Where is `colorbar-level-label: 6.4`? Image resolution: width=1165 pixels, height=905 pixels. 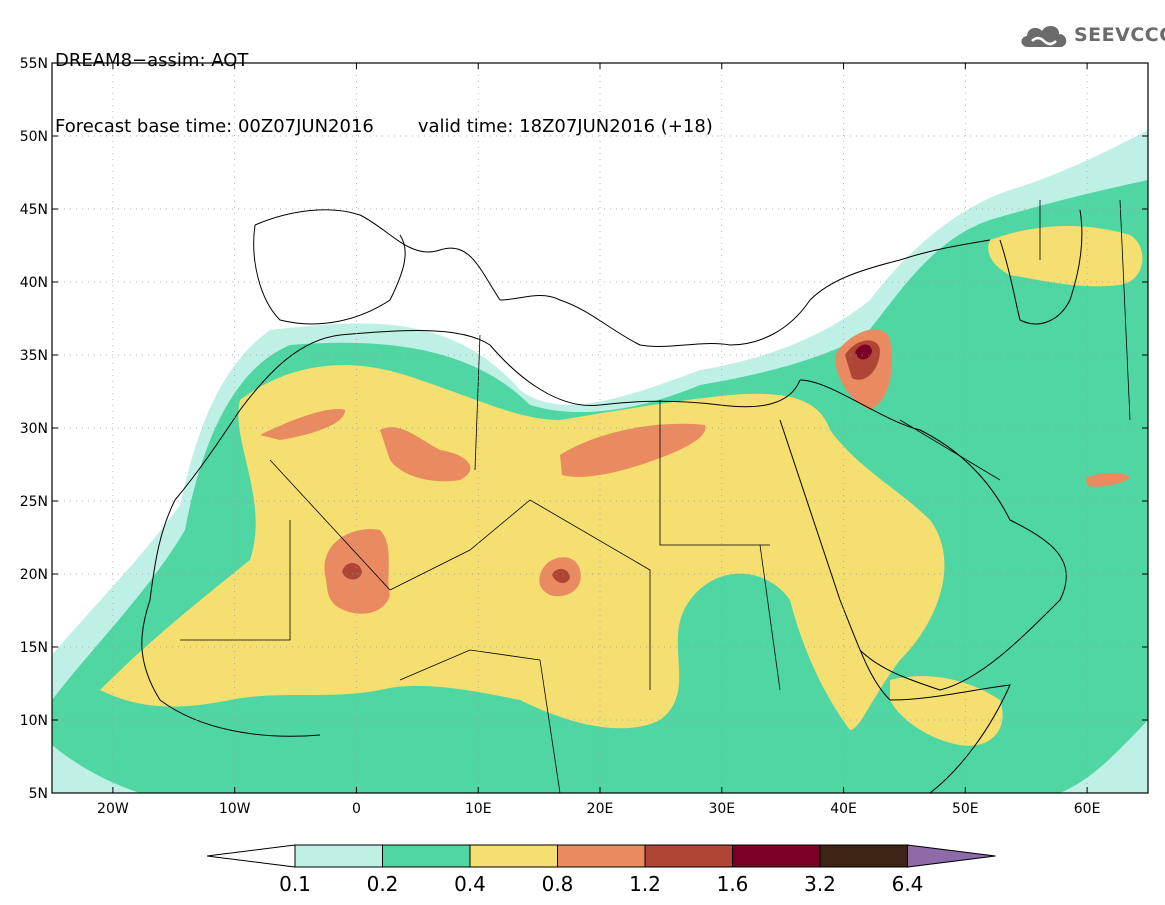
colorbar-level-label: 6.4 is located at coordinates (908, 884).